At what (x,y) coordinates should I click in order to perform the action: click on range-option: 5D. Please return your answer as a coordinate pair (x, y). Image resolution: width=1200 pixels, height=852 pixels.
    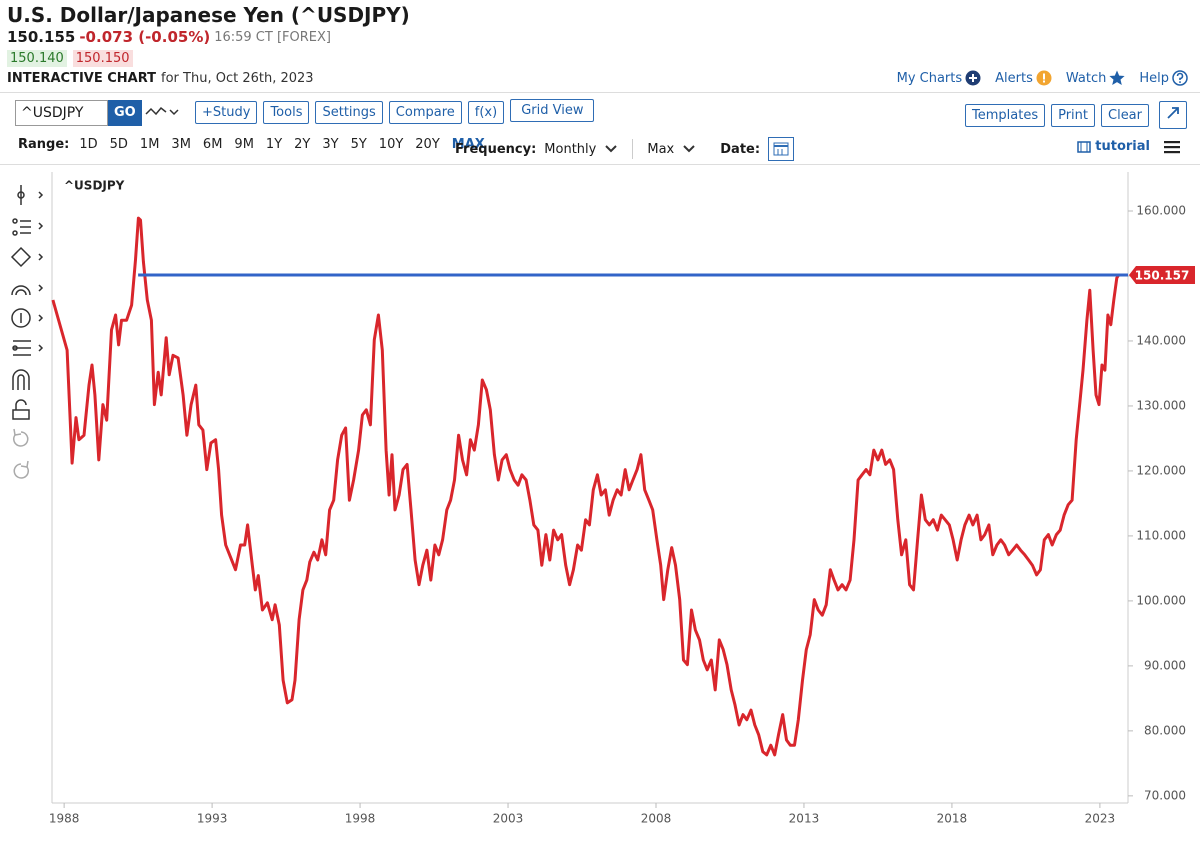
    Looking at the image, I should click on (118, 144).